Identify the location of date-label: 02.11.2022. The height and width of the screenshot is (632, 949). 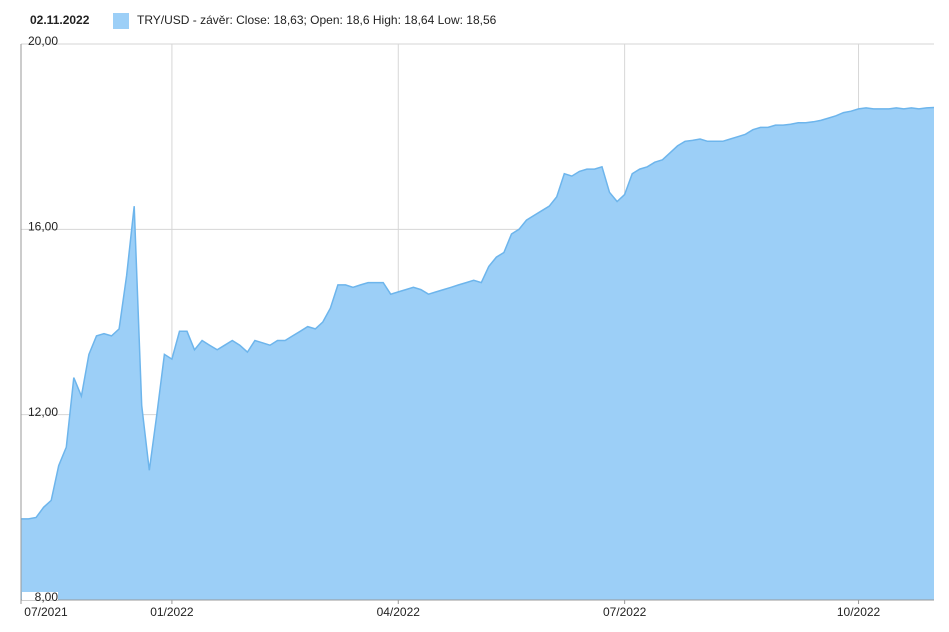
(60, 20).